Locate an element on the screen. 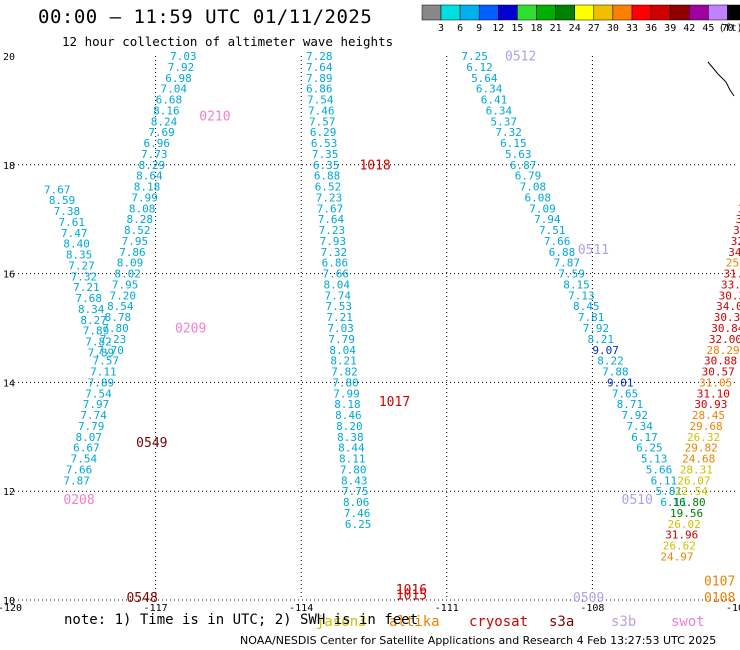  swh-reading: 7.53 is located at coordinates (338, 306).